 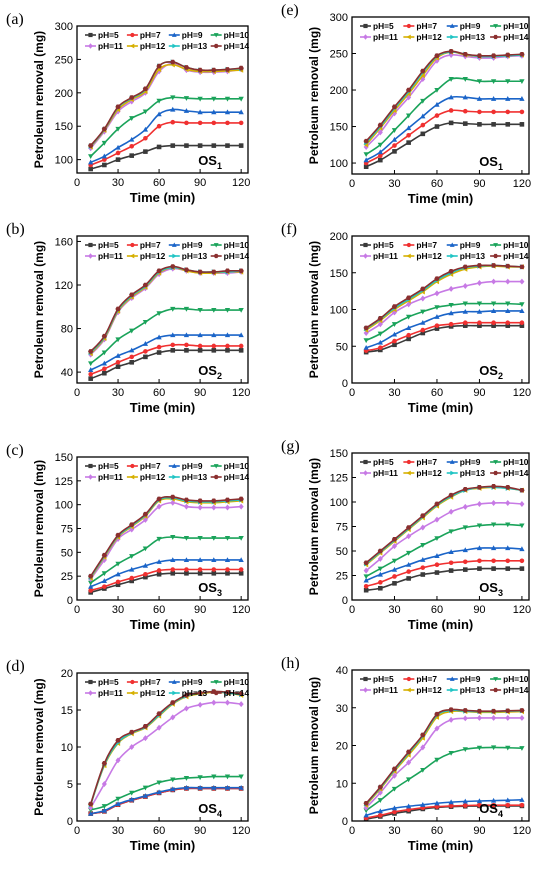 What do you see at coordinates (352, 831) in the screenshot?
I see `x-tick-label: 0` at bounding box center [352, 831].